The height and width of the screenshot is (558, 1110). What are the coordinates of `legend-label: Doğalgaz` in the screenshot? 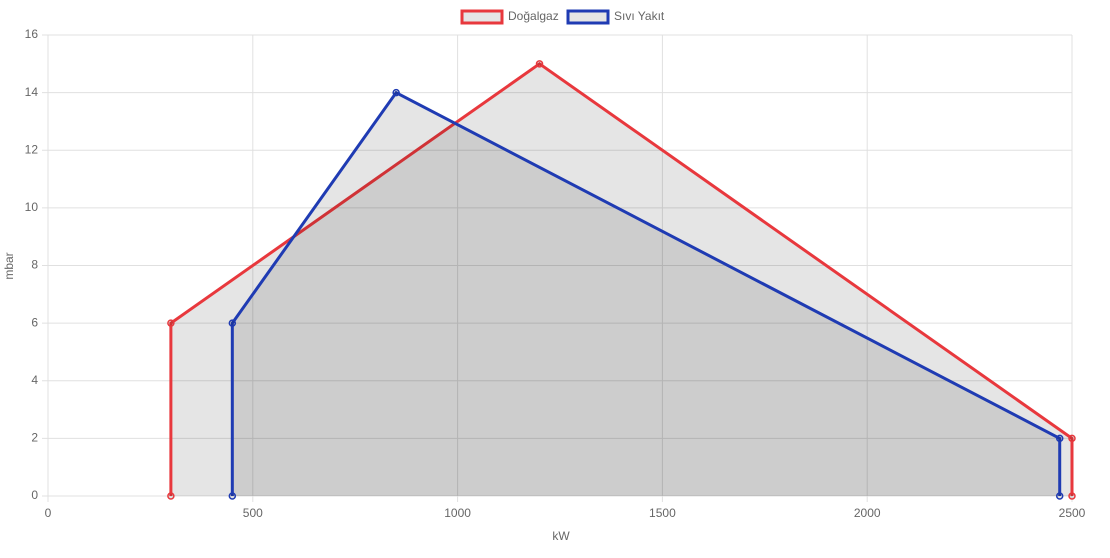 It's located at (533, 16).